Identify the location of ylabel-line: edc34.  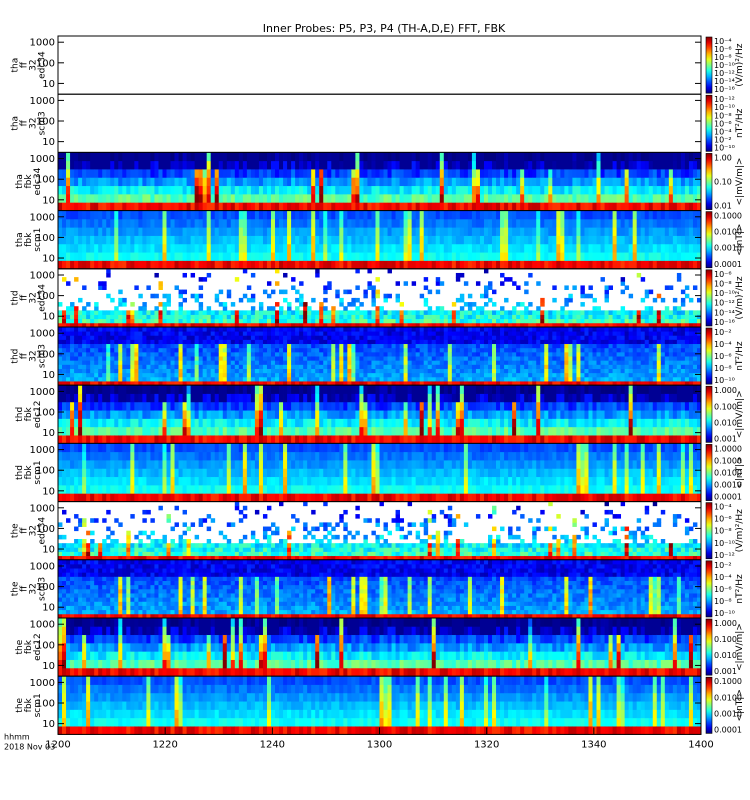
(43, 65).